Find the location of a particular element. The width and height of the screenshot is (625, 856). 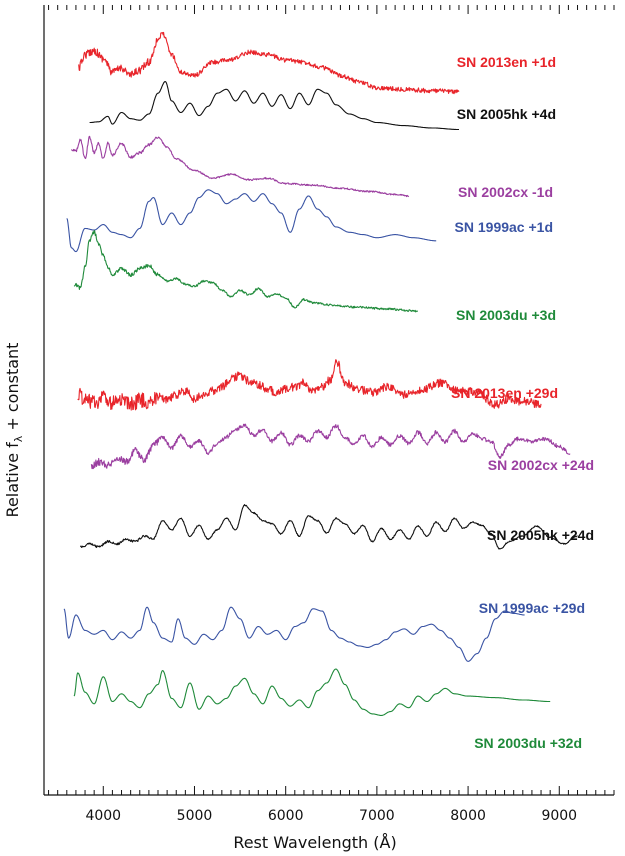

x-tick-label: 8000 is located at coordinates (468, 816).